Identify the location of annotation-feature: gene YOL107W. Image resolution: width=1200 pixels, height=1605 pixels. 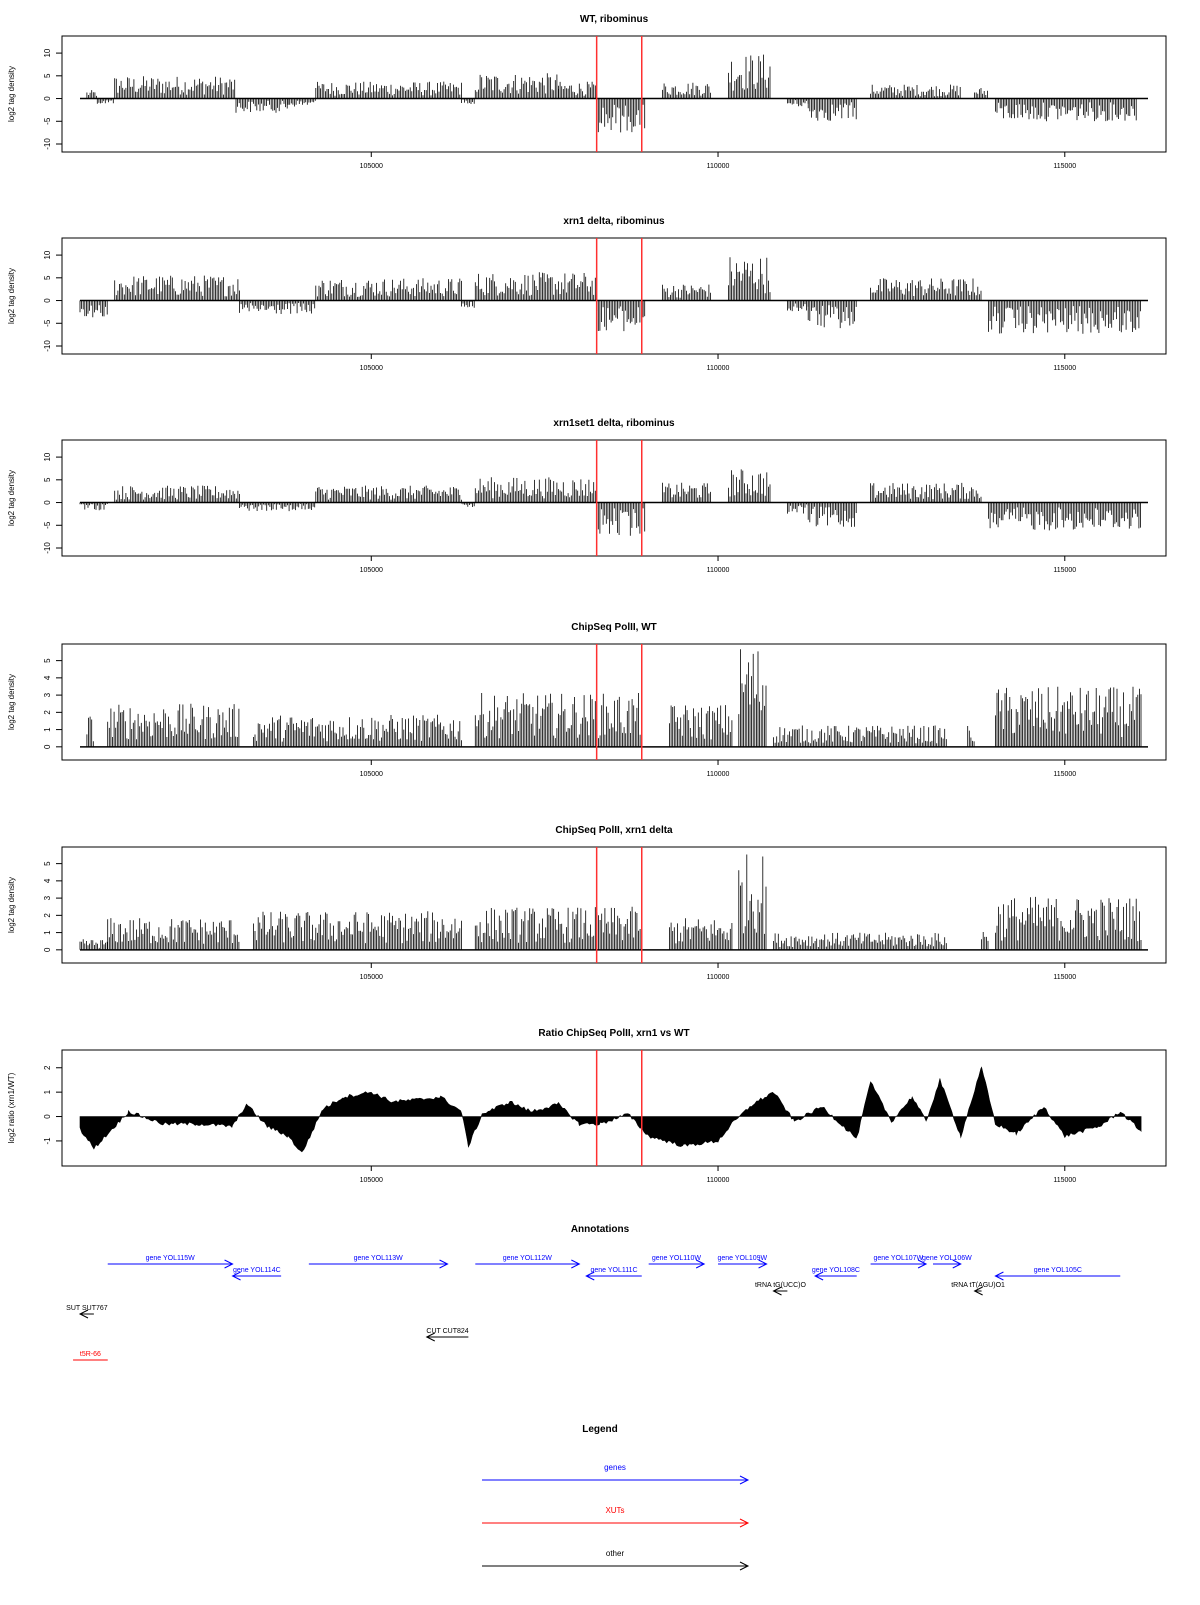
(899, 1262).